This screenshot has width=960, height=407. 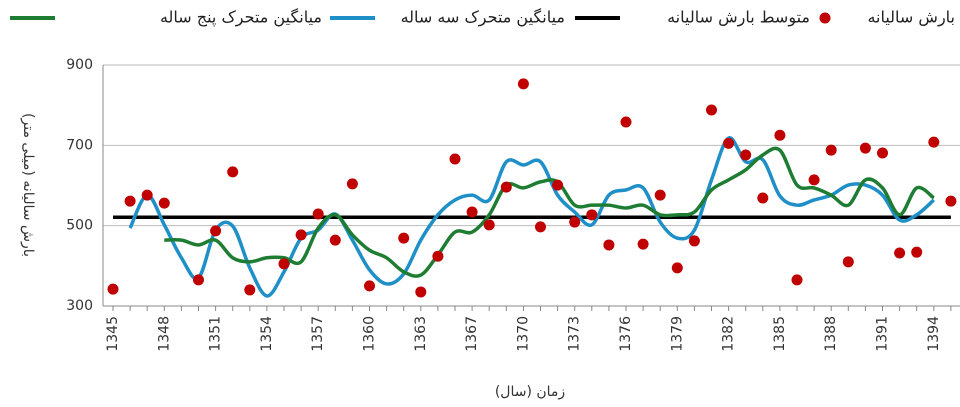 I want to click on x-tick-label: 1376, so click(x=626, y=334).